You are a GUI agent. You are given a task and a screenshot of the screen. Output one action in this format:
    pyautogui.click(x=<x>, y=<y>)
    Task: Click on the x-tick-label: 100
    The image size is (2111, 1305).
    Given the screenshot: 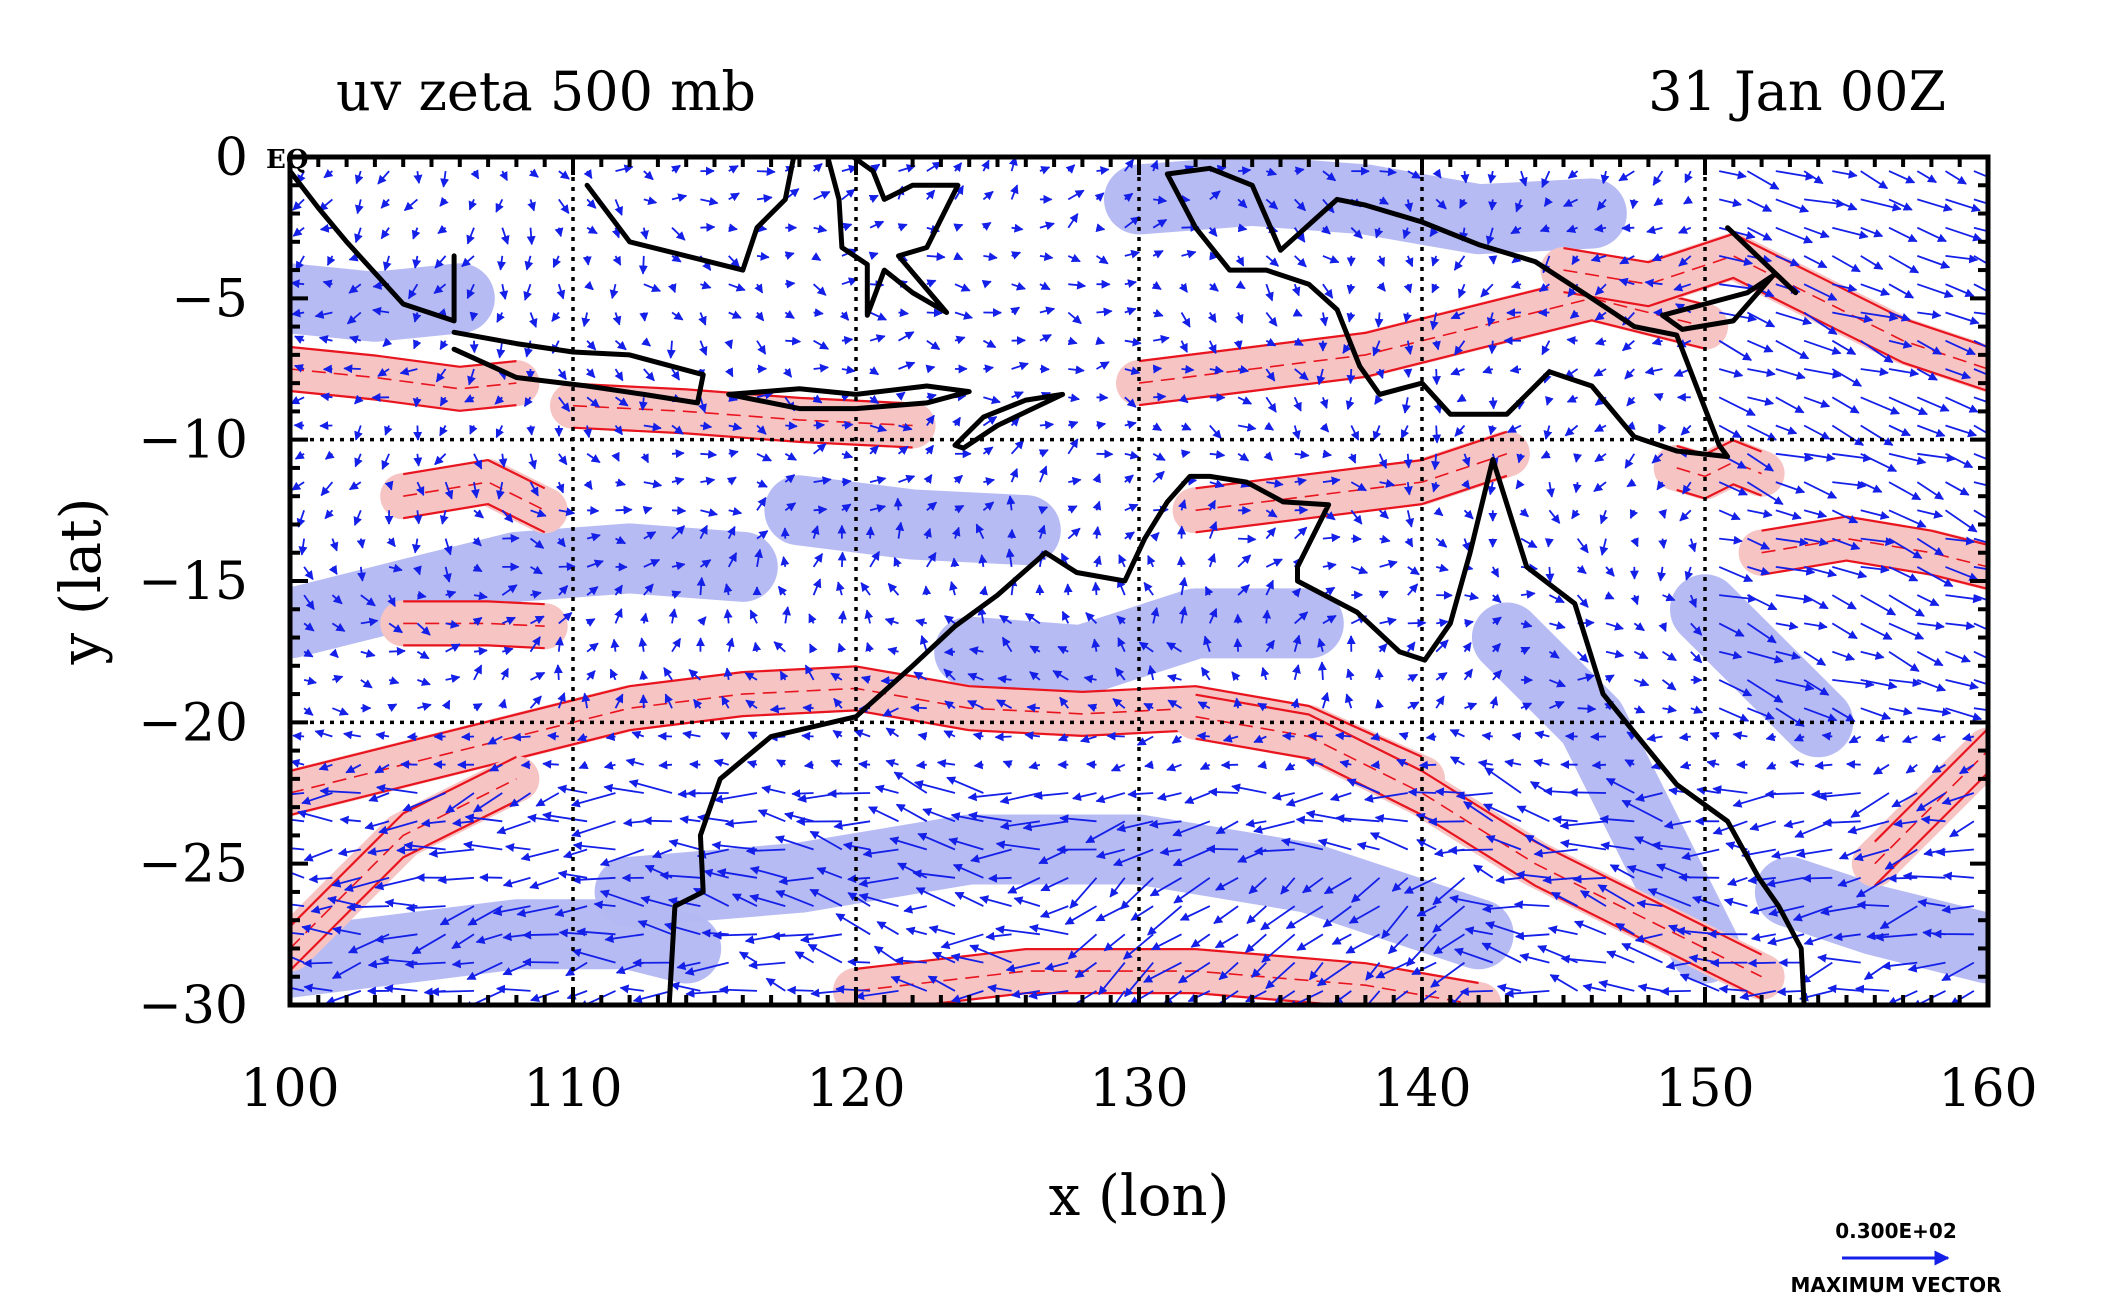 What is the action you would take?
    pyautogui.click(x=289, y=1089)
    